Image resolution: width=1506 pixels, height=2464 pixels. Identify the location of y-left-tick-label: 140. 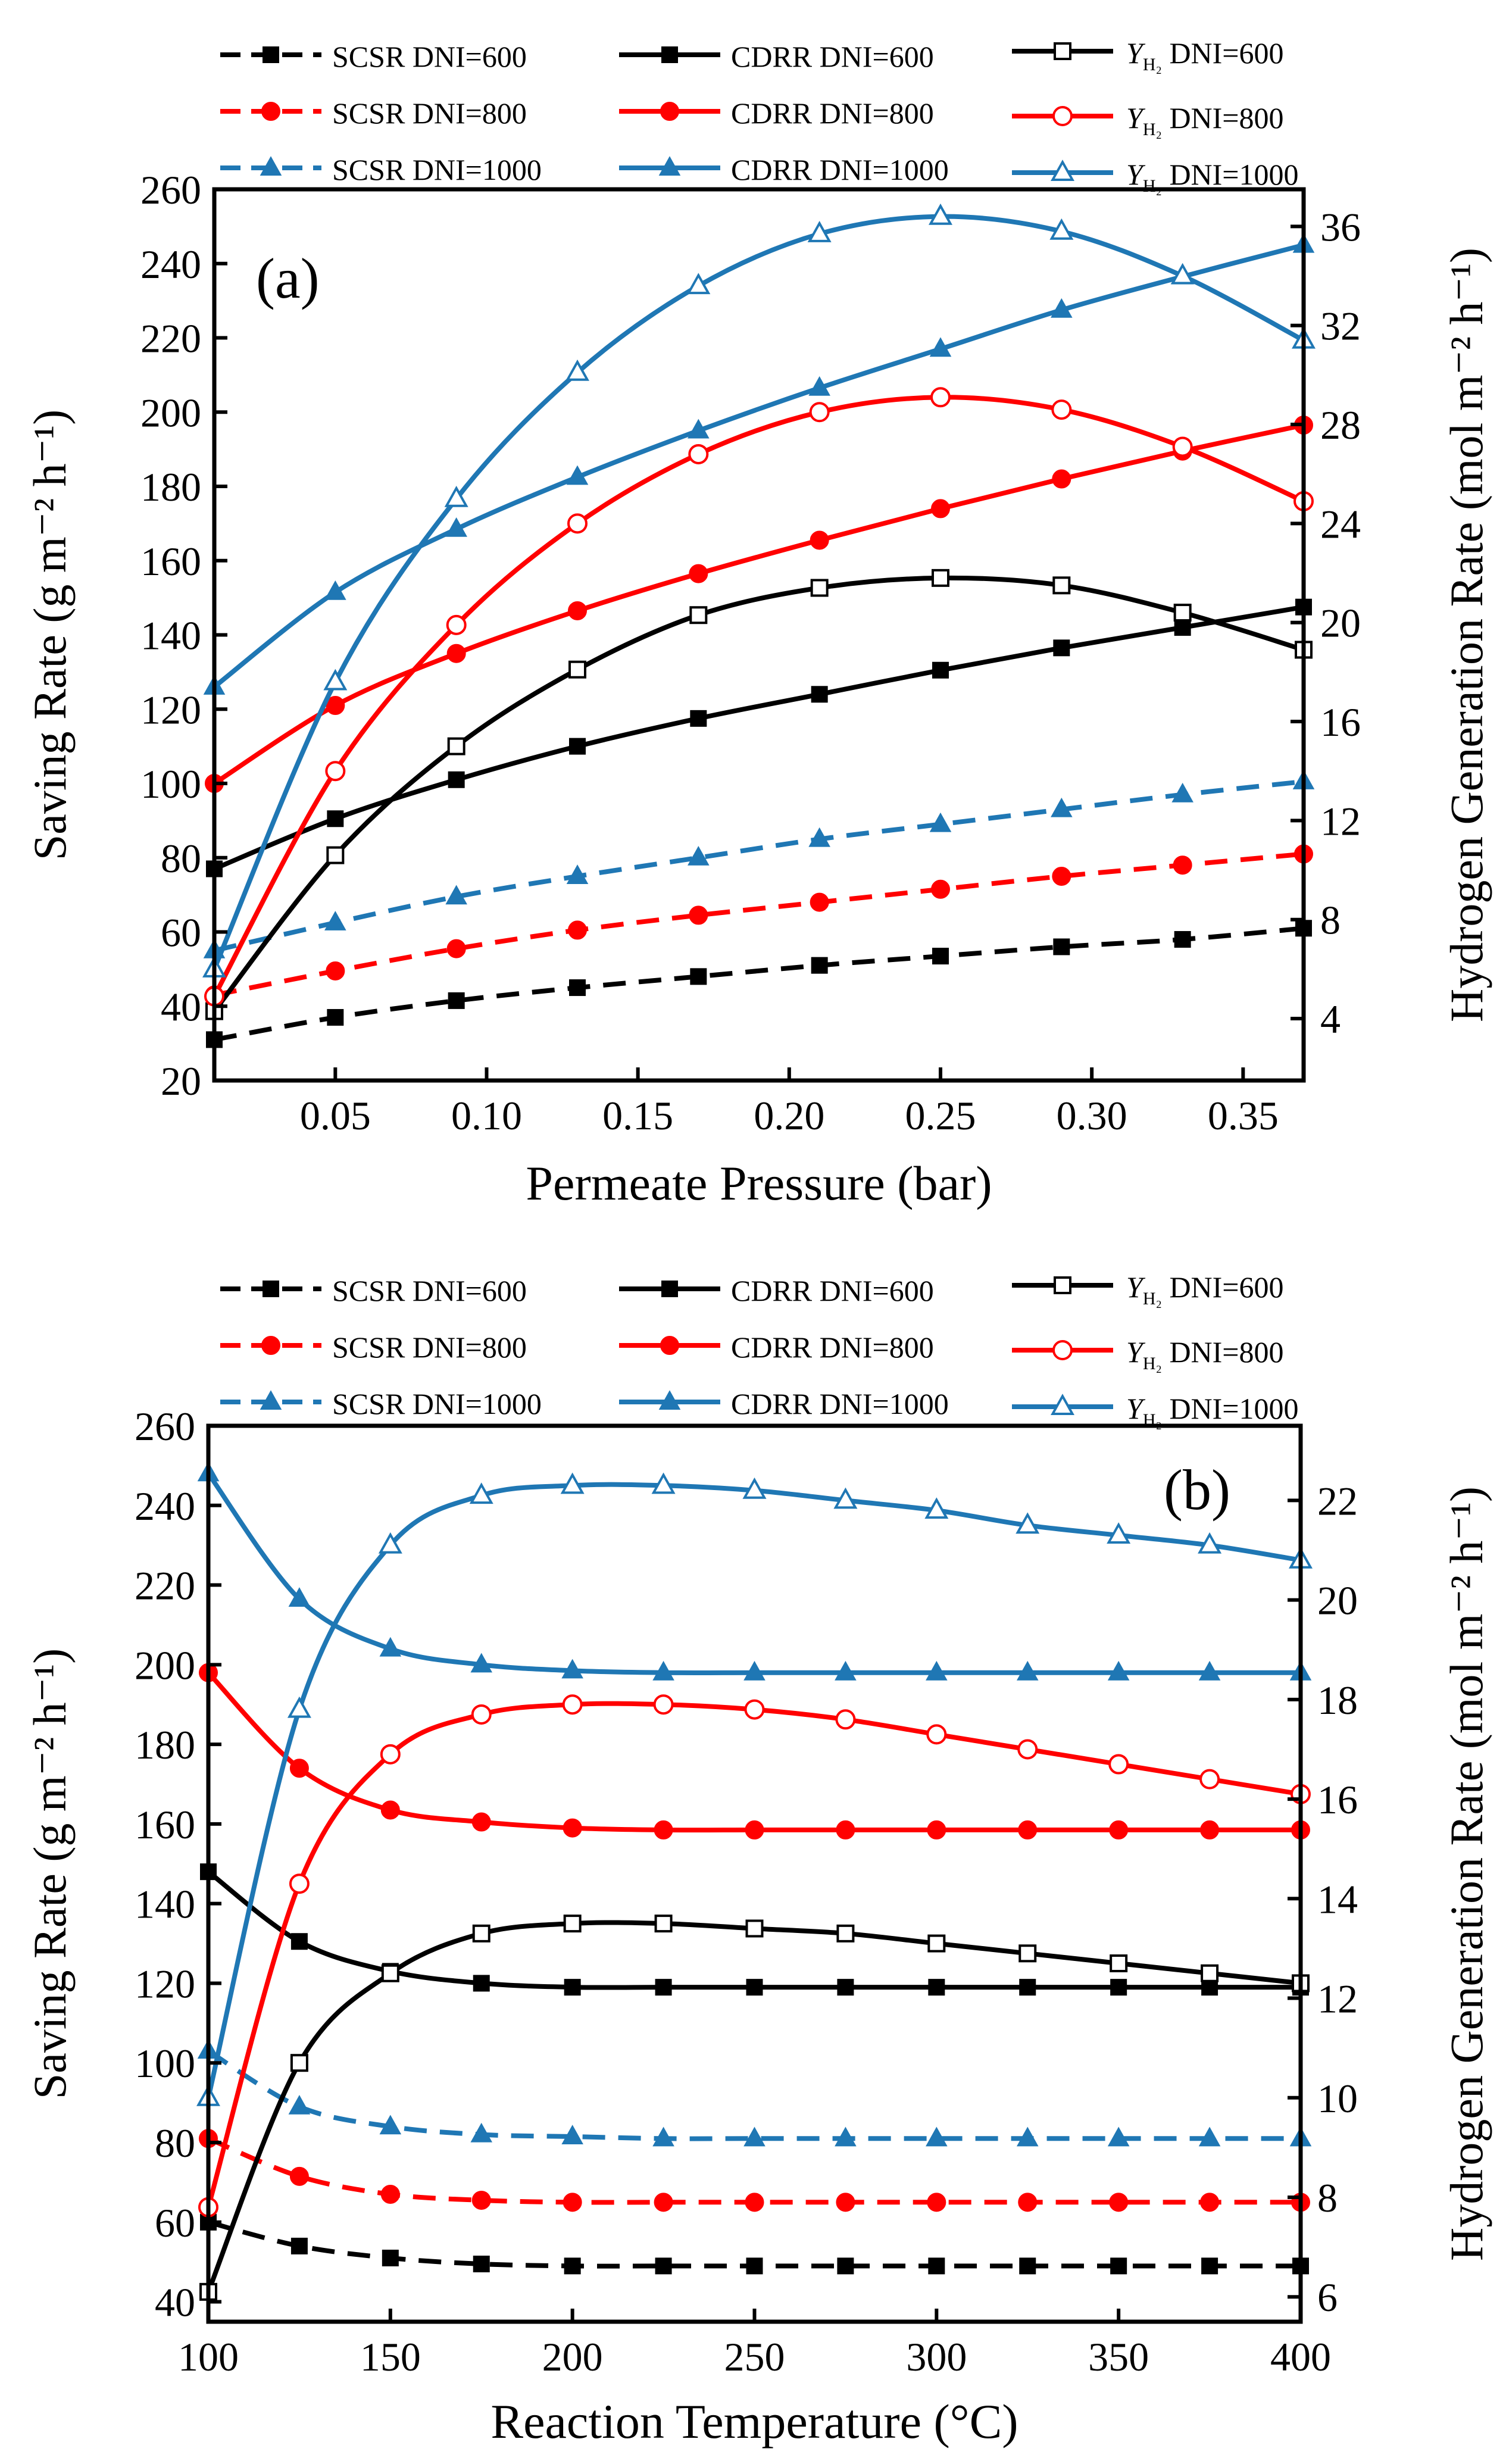
(170, 635).